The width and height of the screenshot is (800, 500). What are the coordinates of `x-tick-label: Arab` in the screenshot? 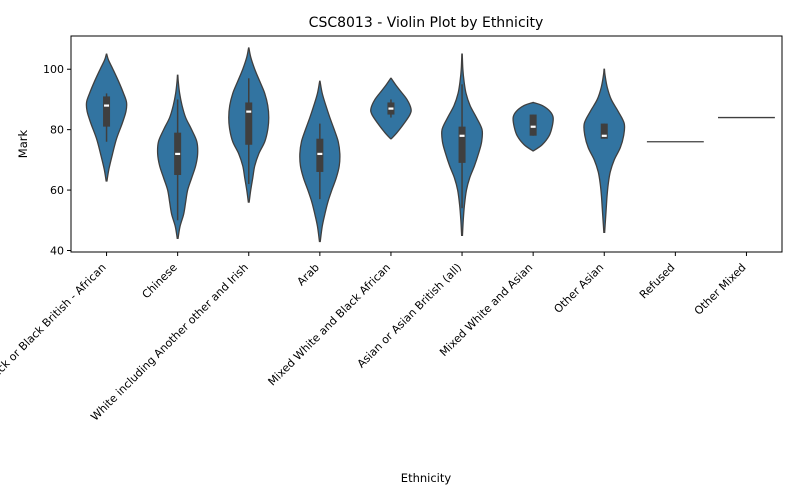 It's located at (308, 274).